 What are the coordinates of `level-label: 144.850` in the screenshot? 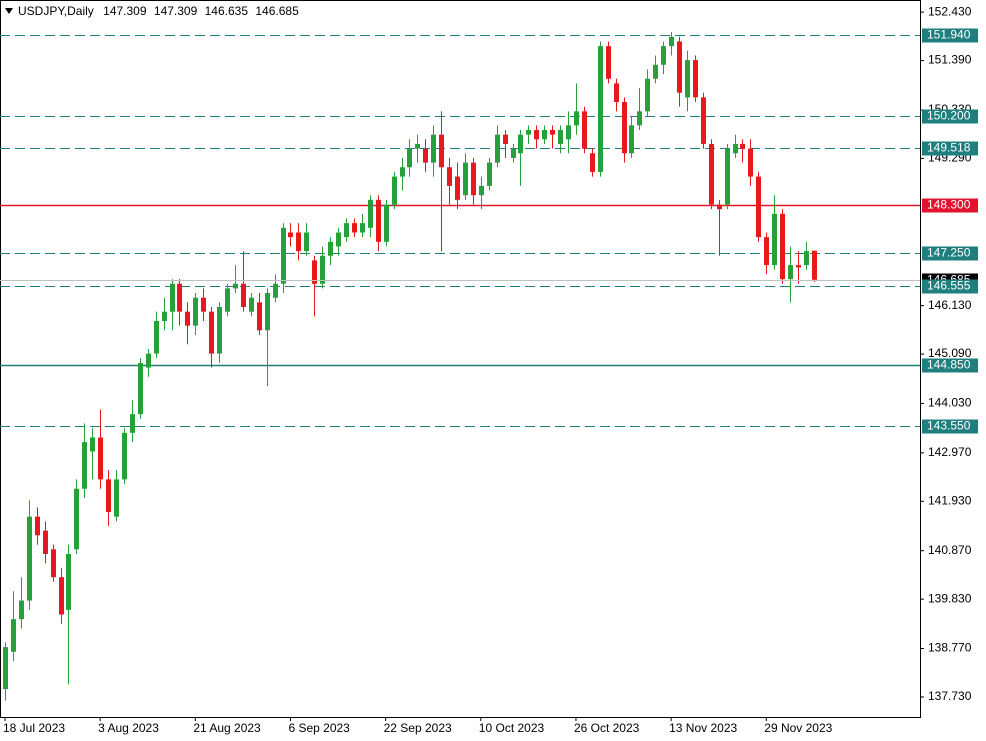 It's located at (949, 365).